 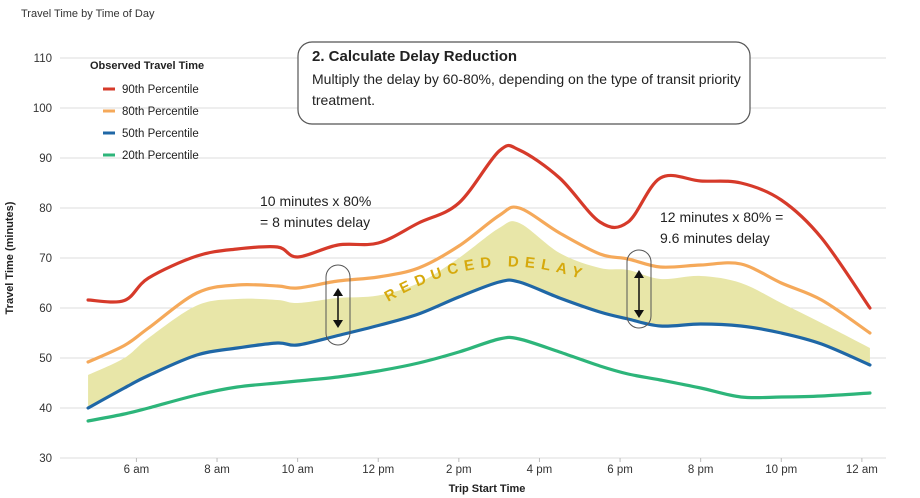 What do you see at coordinates (620, 470) in the screenshot?
I see `x-tick-label: 6 pm` at bounding box center [620, 470].